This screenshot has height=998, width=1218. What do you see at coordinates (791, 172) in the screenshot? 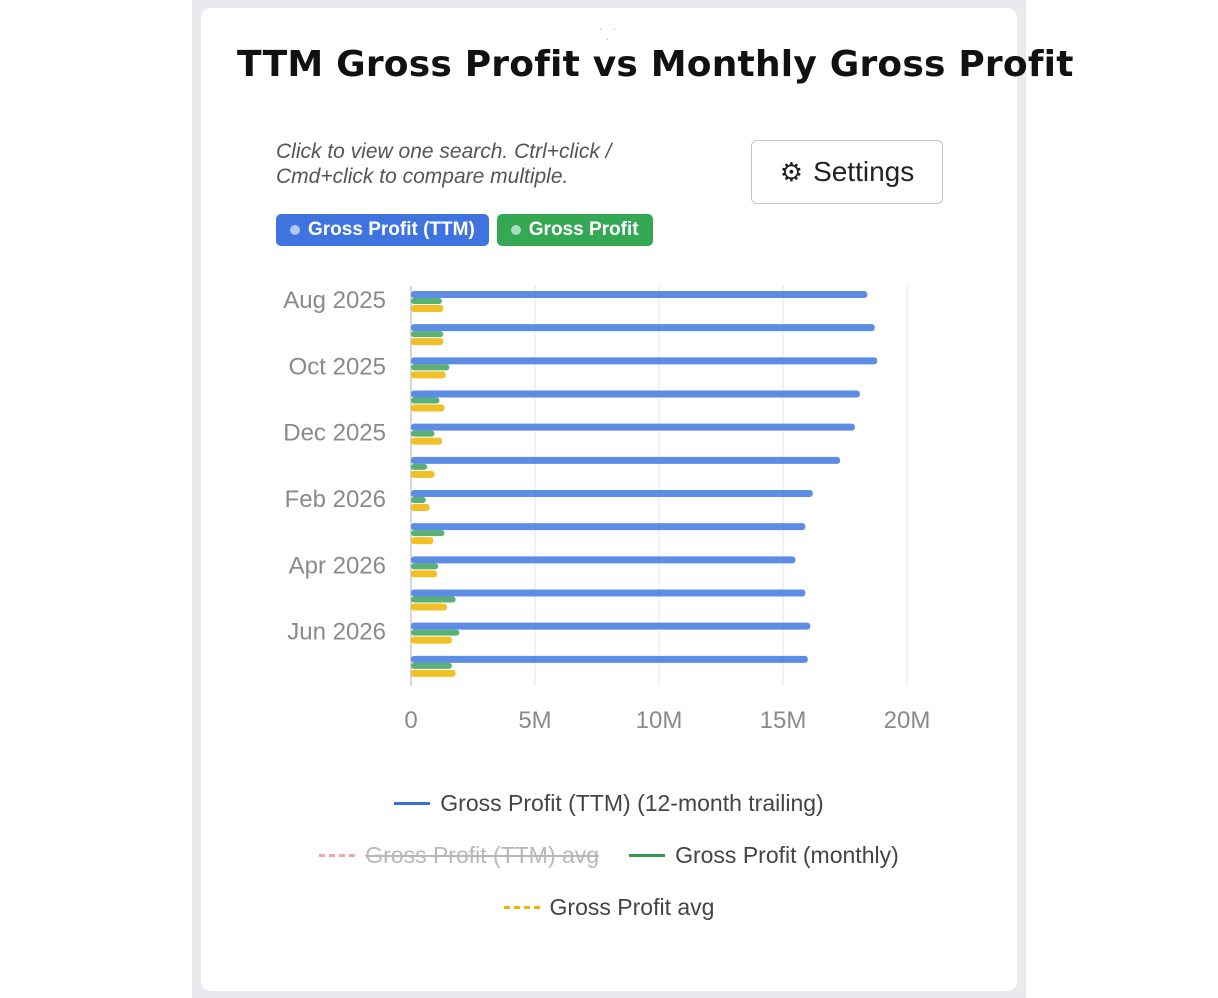
I see `gear-icon: ⚙` at bounding box center [791, 172].